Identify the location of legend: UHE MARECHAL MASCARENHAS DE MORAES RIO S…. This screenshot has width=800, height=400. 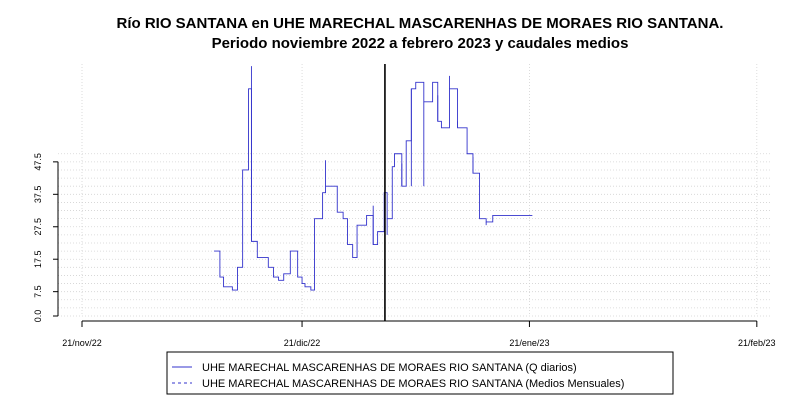
(420, 373).